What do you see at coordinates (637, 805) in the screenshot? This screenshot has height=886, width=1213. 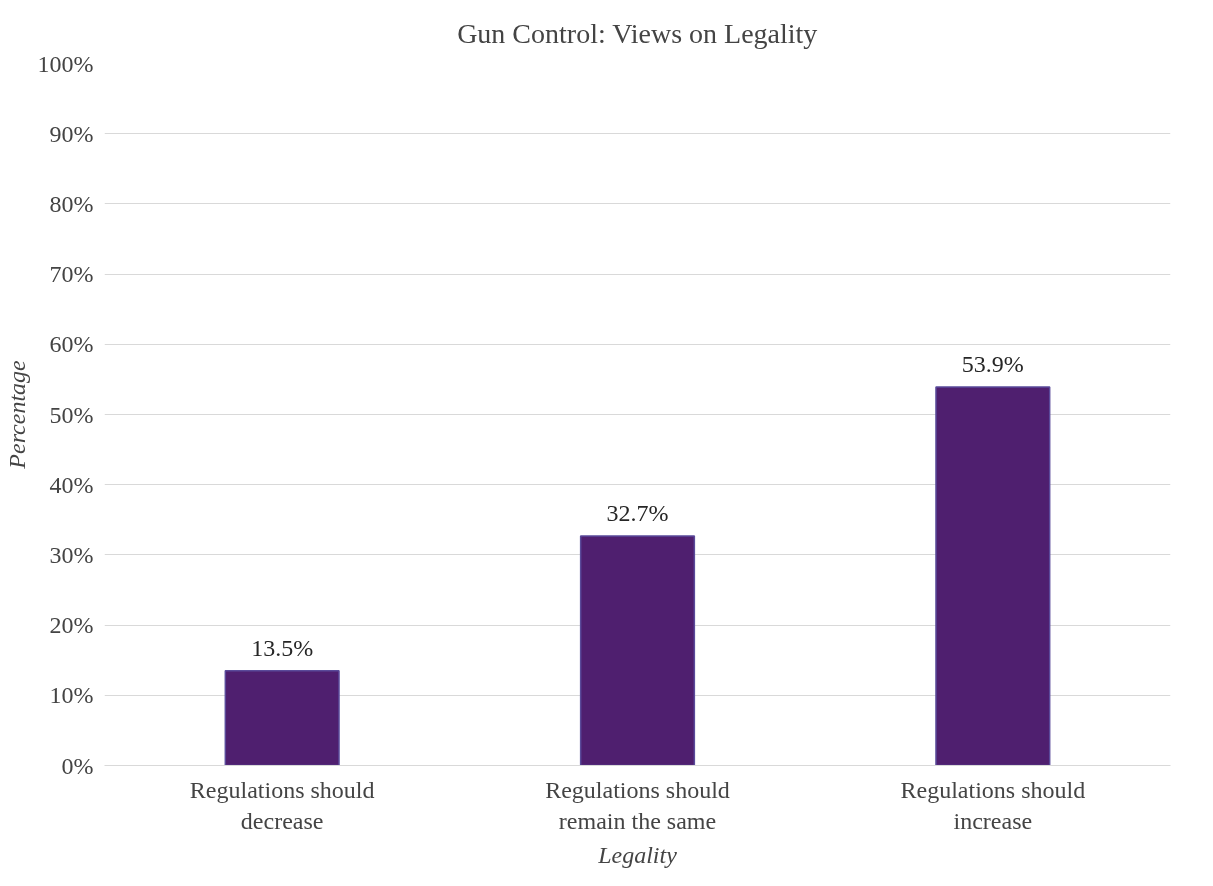 I see `x-tick-label: Regulations should remain the same` at bounding box center [637, 805].